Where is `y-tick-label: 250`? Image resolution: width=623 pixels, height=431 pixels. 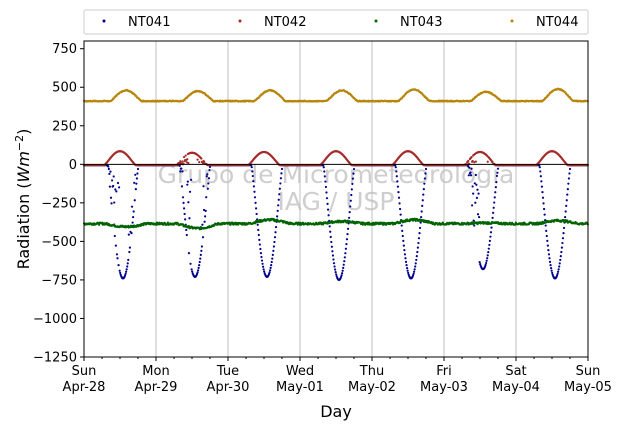
y-tick-label: 250 is located at coordinates (64, 126).